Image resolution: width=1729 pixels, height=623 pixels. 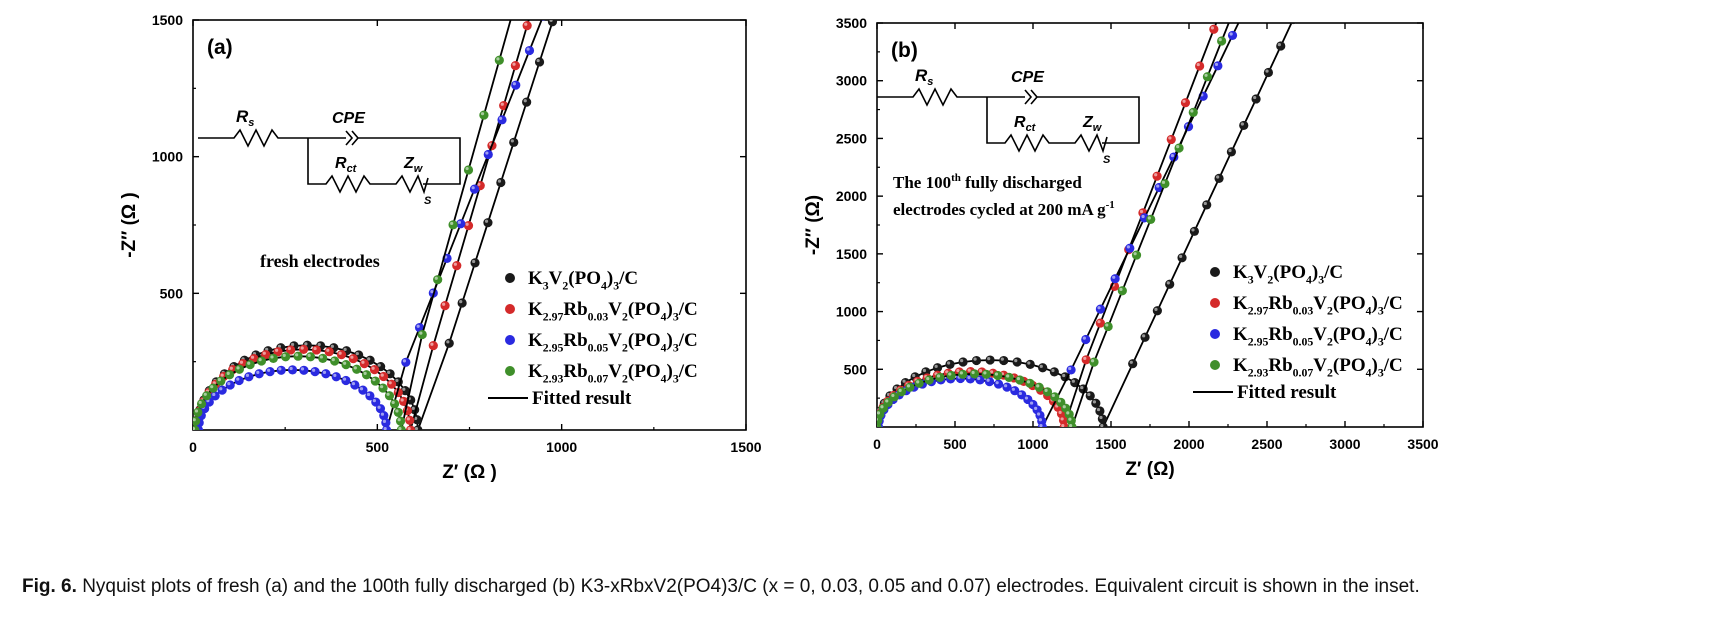 What do you see at coordinates (924, 77) in the screenshot?
I see `circuit-label-rs: Rs` at bounding box center [924, 77].